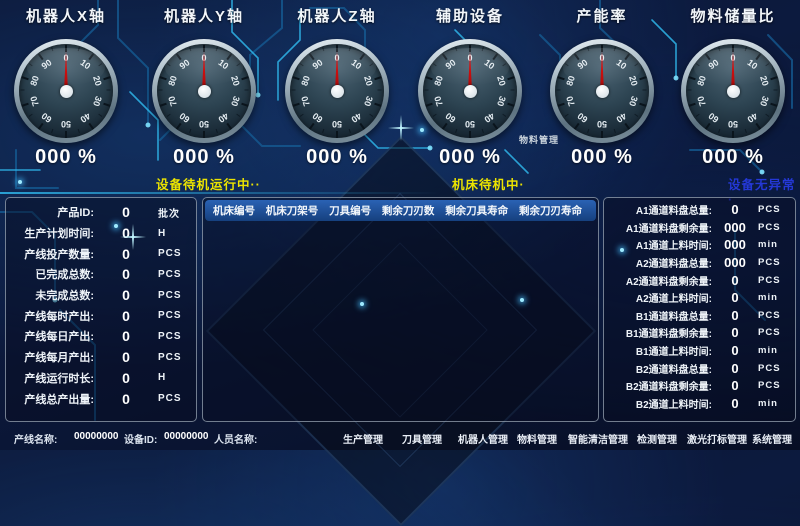 The width and height of the screenshot is (800, 526). What do you see at coordinates (537, 440) in the screenshot?
I see `menu-material-management: 物料管理` at bounding box center [537, 440].